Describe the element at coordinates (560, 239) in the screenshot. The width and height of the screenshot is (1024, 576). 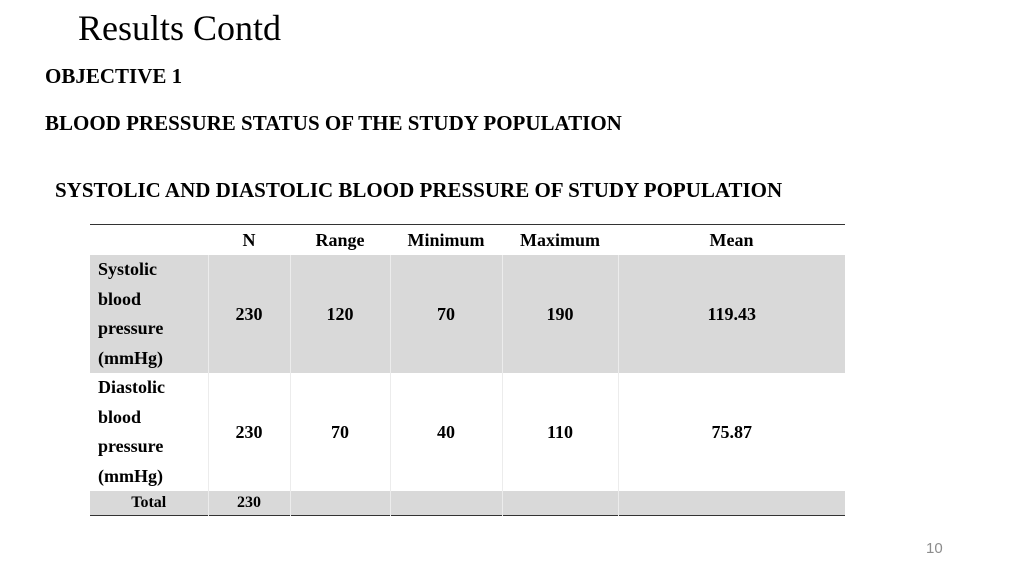
I see `header-maximum: Maximum` at that location.